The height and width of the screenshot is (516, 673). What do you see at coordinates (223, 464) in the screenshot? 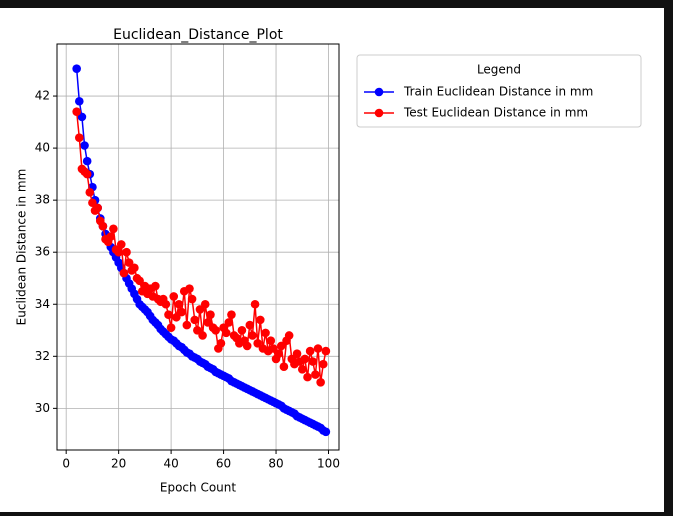
I see `x-tick-label: 60` at bounding box center [223, 464].